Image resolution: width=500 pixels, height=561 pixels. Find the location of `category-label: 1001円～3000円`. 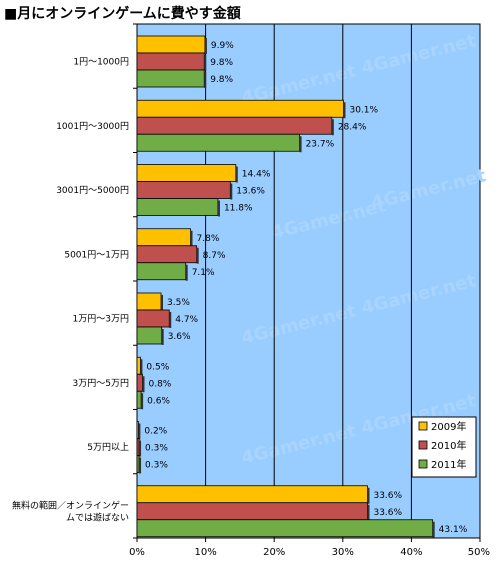

category-label: 1001円～3000円 is located at coordinates (92, 126).